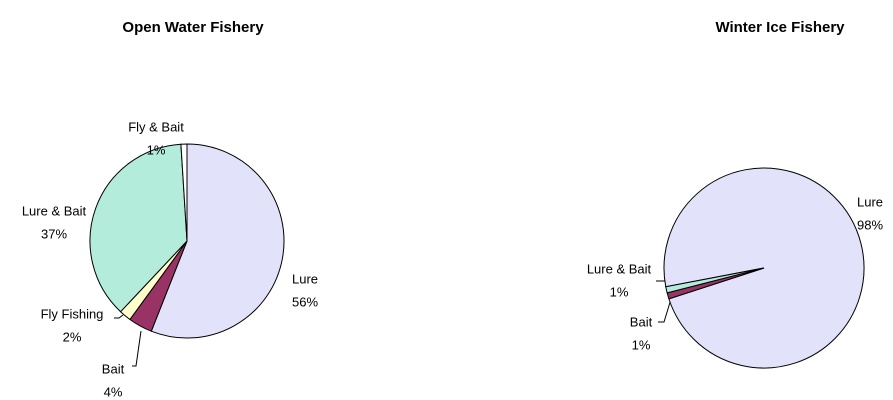 The image size is (893, 400). What do you see at coordinates (54, 233) in the screenshot?
I see `slice-value-label: 37%` at bounding box center [54, 233].